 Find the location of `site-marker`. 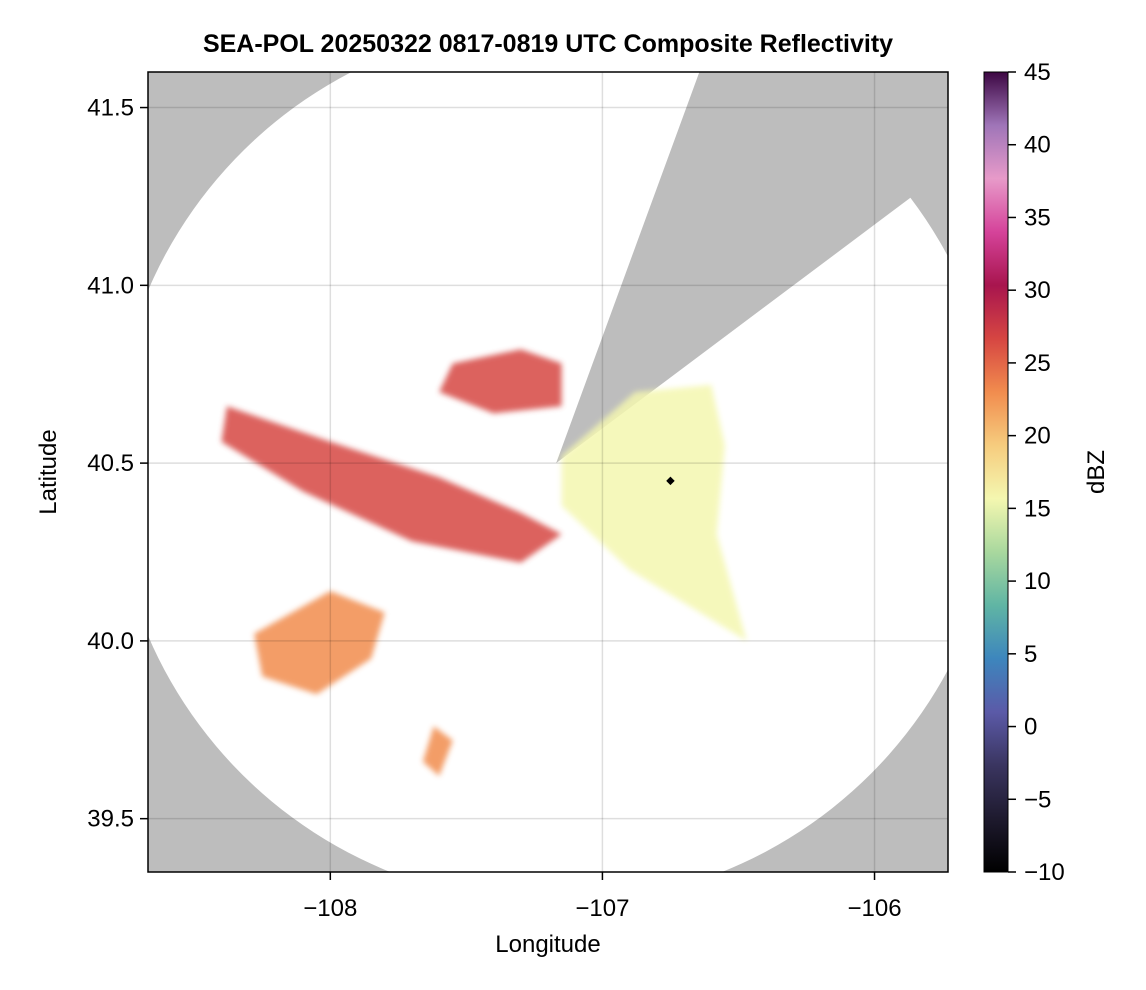

site-marker is located at coordinates (670, 481).